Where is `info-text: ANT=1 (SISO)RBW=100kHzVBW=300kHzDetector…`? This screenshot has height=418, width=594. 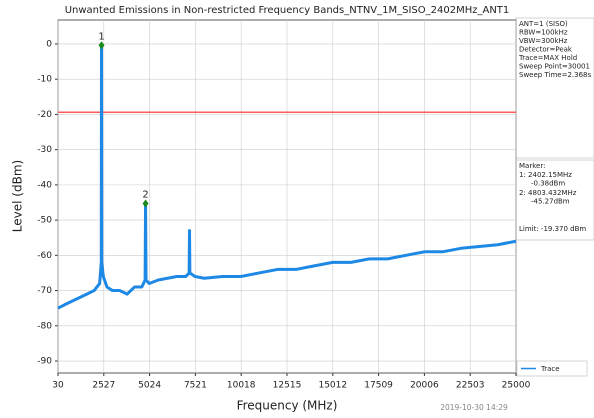 info-text: ANT=1 (SISO)RBW=100kHzVBW=300kHzDetector… is located at coordinates (554, 49).